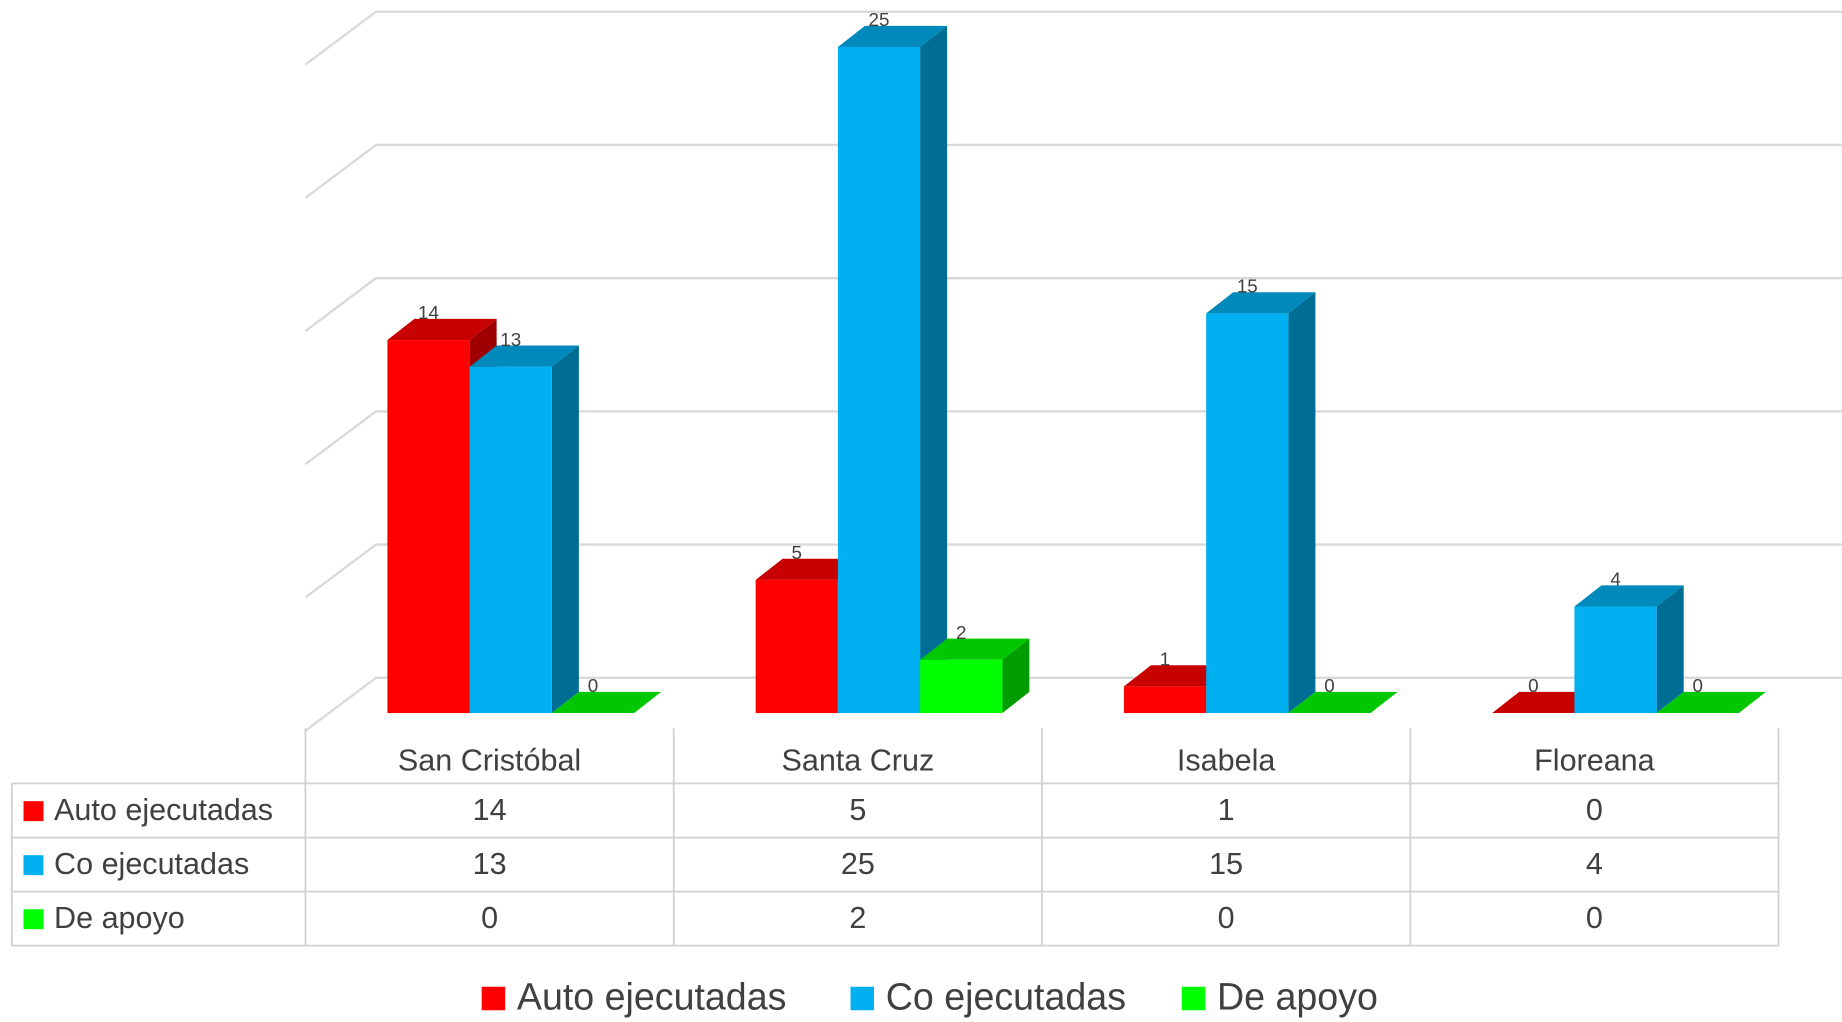  What do you see at coordinates (857, 760) in the screenshot?
I see `category-label: Santa Cruz` at bounding box center [857, 760].